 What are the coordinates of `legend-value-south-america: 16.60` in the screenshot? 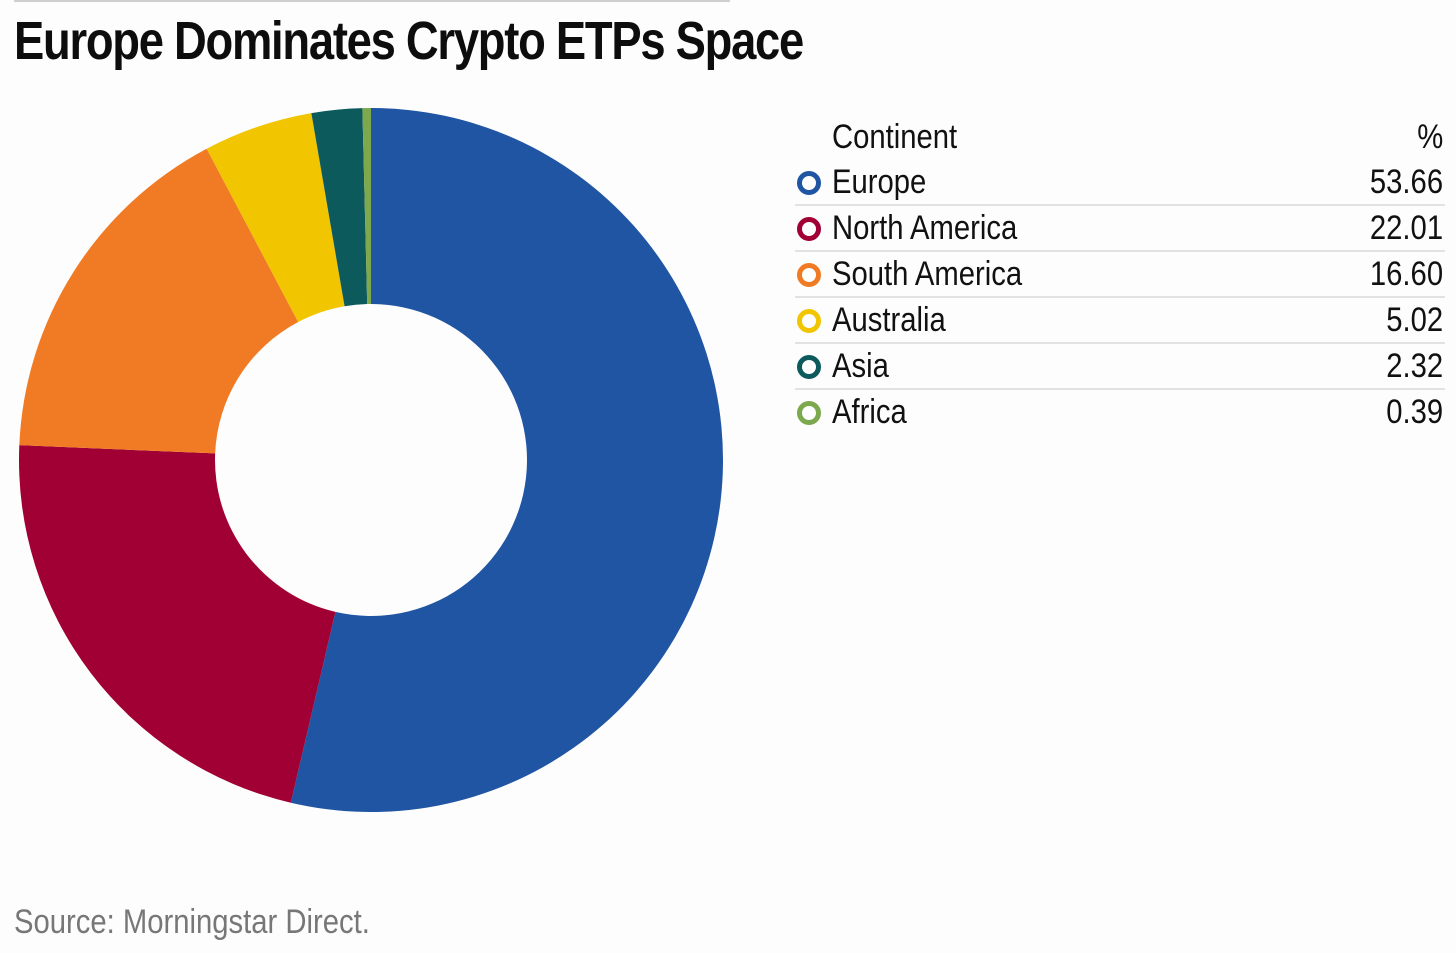 It's located at (1406, 273).